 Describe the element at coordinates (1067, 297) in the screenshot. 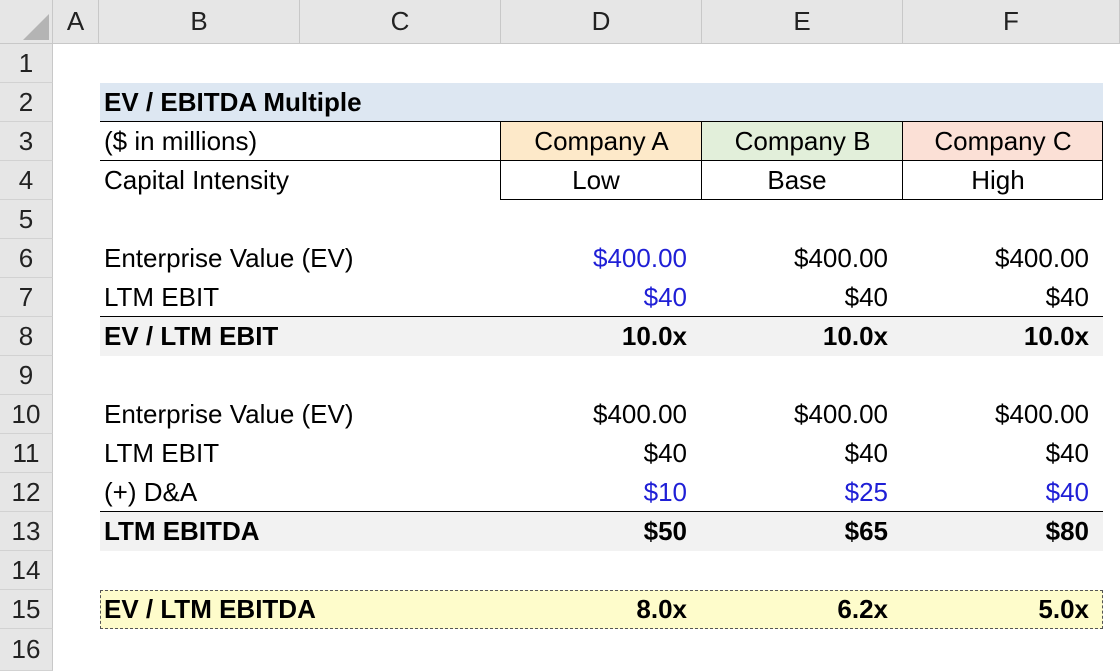

I see `ebit-c-1: $40` at that location.